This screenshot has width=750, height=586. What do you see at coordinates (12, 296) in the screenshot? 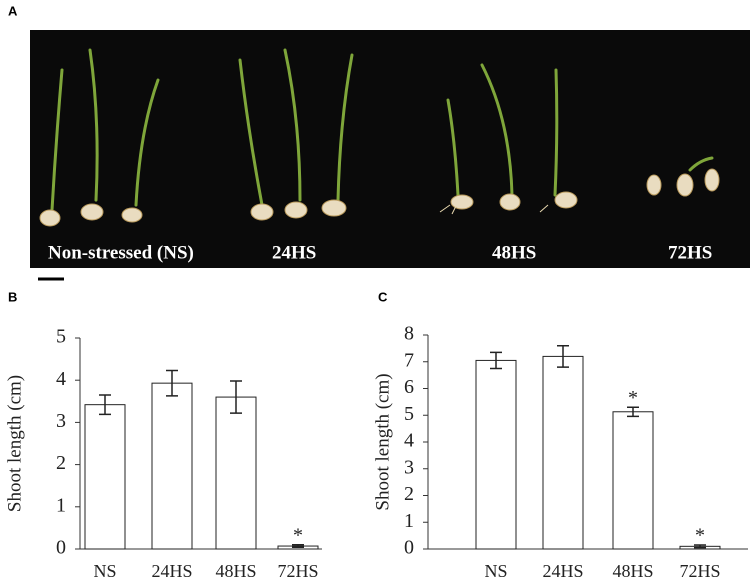
I see `panel-label: B` at bounding box center [12, 296].